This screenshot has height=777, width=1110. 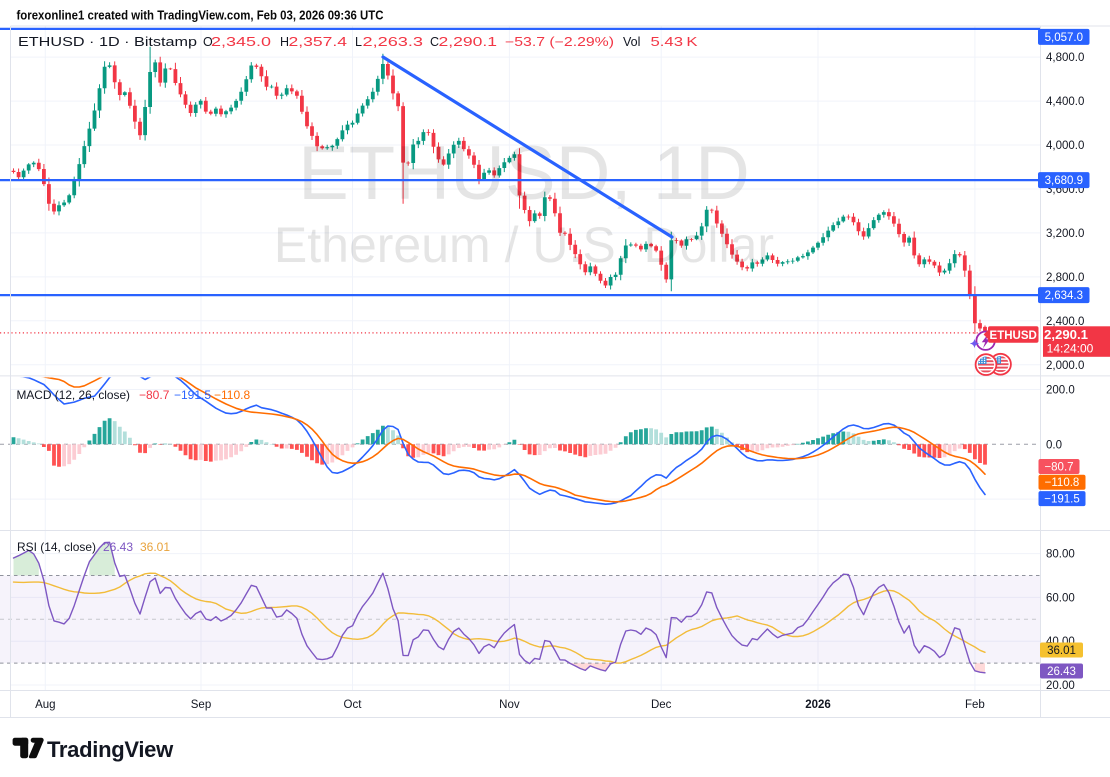 I want to click on svg-text: 4,800.0, so click(x=1065, y=58).